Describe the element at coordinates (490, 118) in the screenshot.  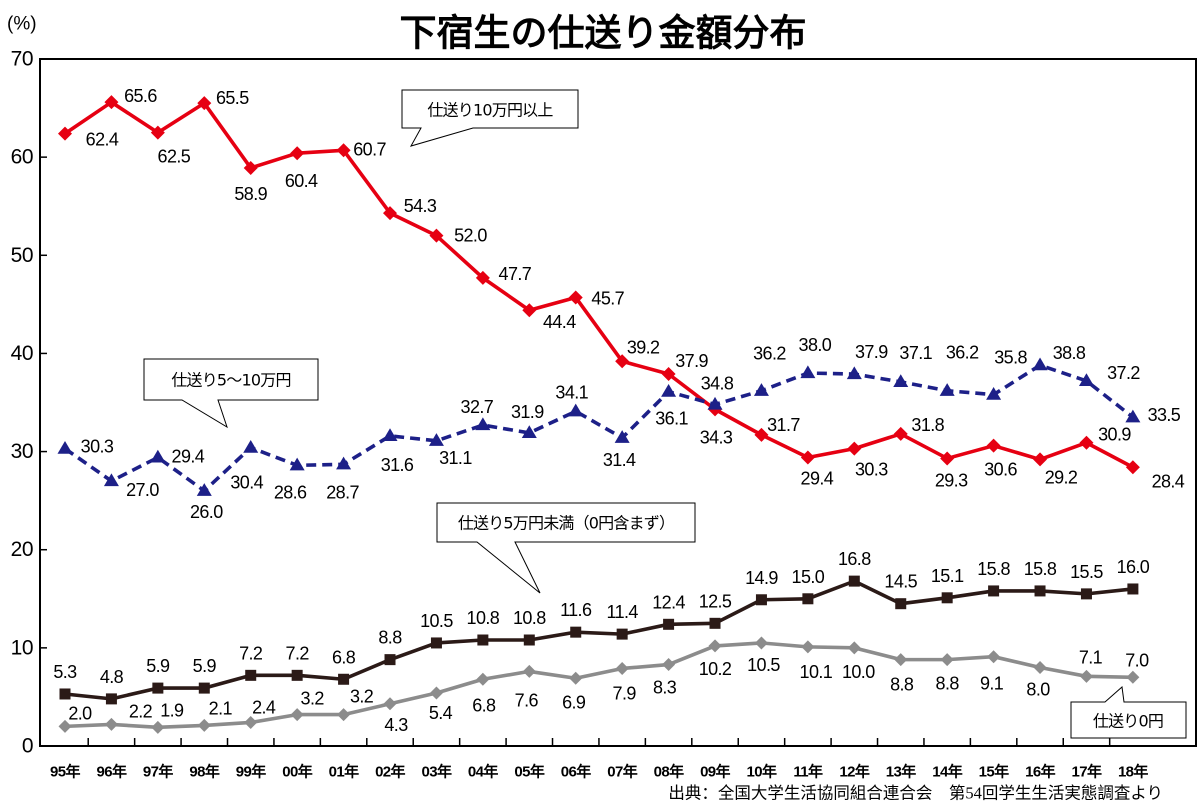
I see `callout-over-100k: 仕送り10万円以上` at that location.